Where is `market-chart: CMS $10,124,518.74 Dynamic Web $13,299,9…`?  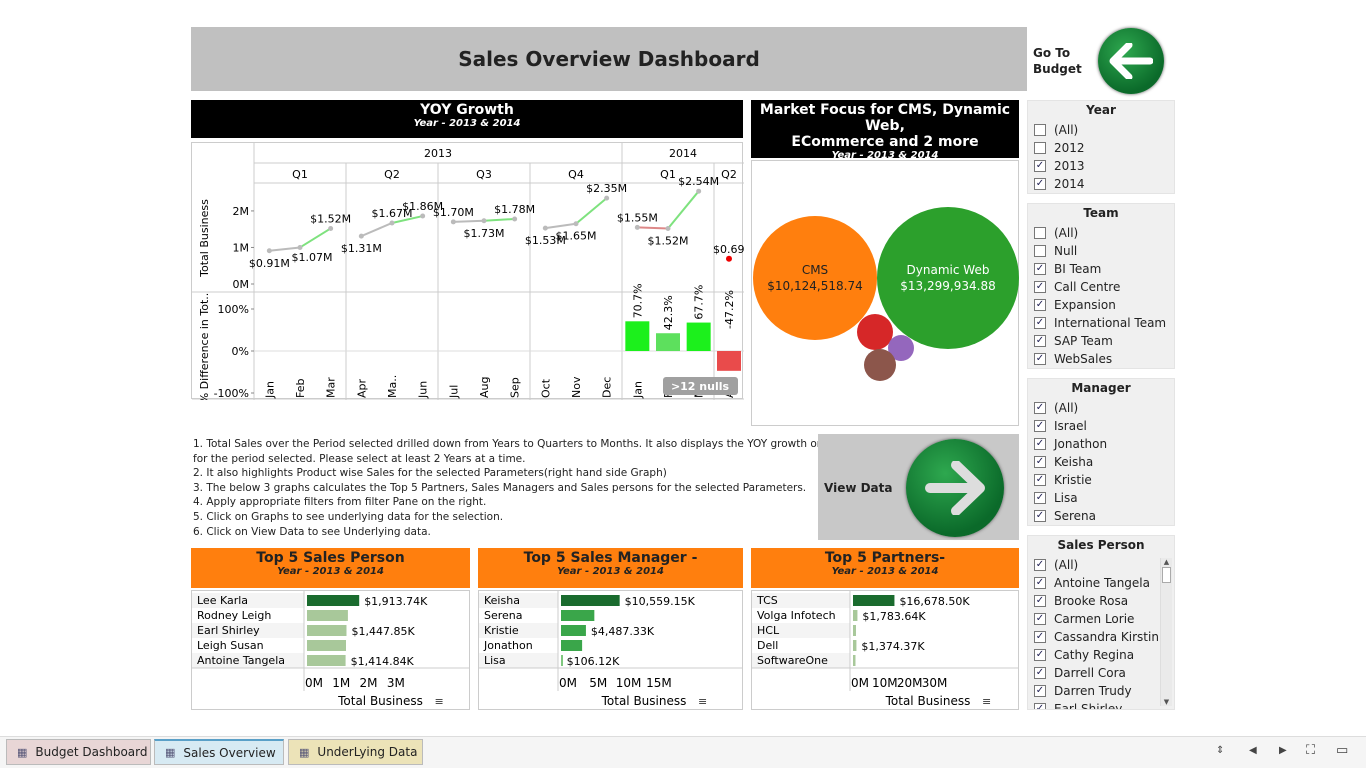
market-chart: CMS $10,124,518.74 Dynamic Web $13,299,9… is located at coordinates (885, 293).